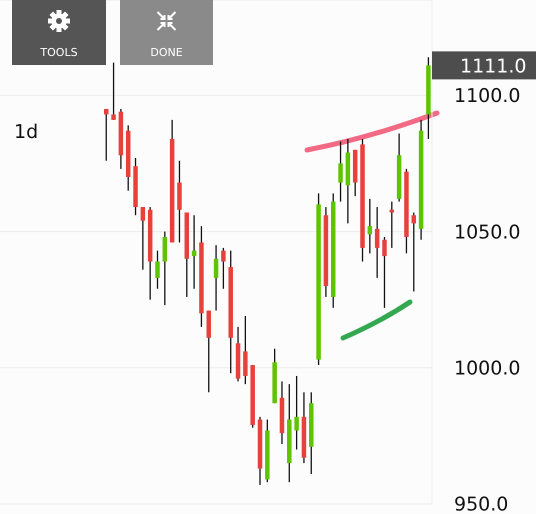 This screenshot has height=514, width=536. Describe the element at coordinates (481, 504) in the screenshot. I see `y-tick-label: 950.0` at that location.